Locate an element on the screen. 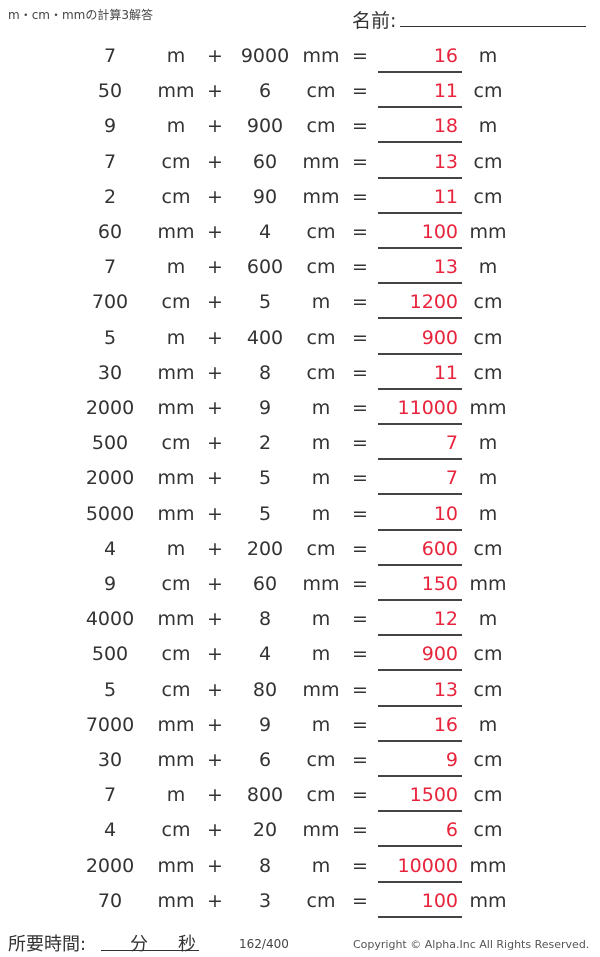 This screenshot has width=600, height=957. problem-row: 7 cm +60 mm = 13 cm is located at coordinates (300, 162).